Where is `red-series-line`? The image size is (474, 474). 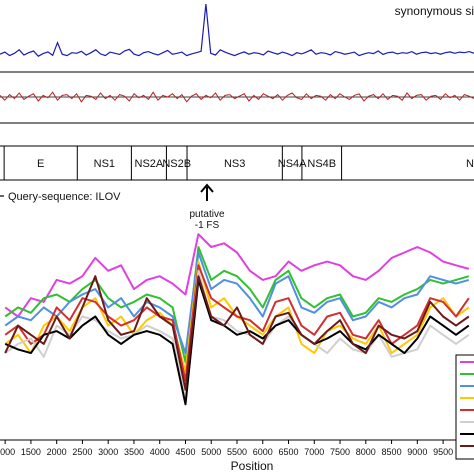
red-series-line is located at coordinates (237, 97).